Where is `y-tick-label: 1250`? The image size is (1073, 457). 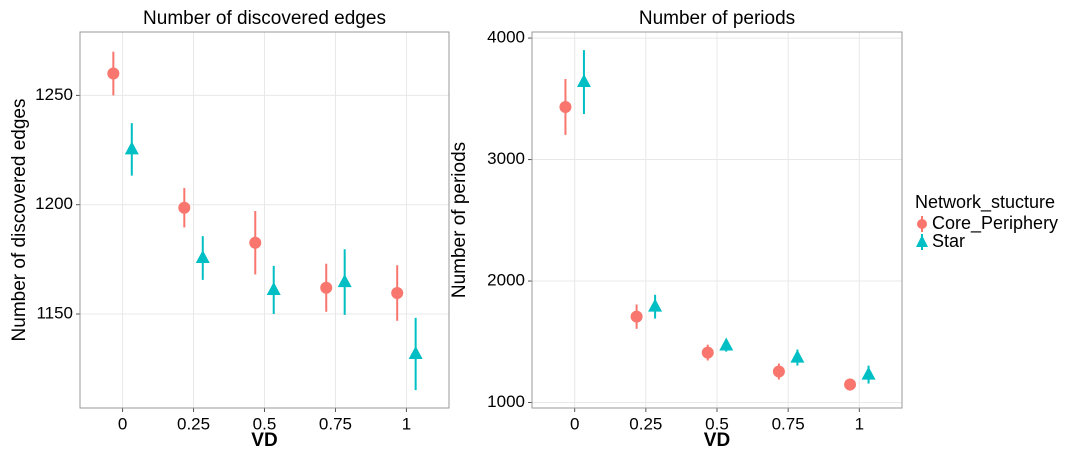
y-tick-label: 1250 is located at coordinates (54, 94).